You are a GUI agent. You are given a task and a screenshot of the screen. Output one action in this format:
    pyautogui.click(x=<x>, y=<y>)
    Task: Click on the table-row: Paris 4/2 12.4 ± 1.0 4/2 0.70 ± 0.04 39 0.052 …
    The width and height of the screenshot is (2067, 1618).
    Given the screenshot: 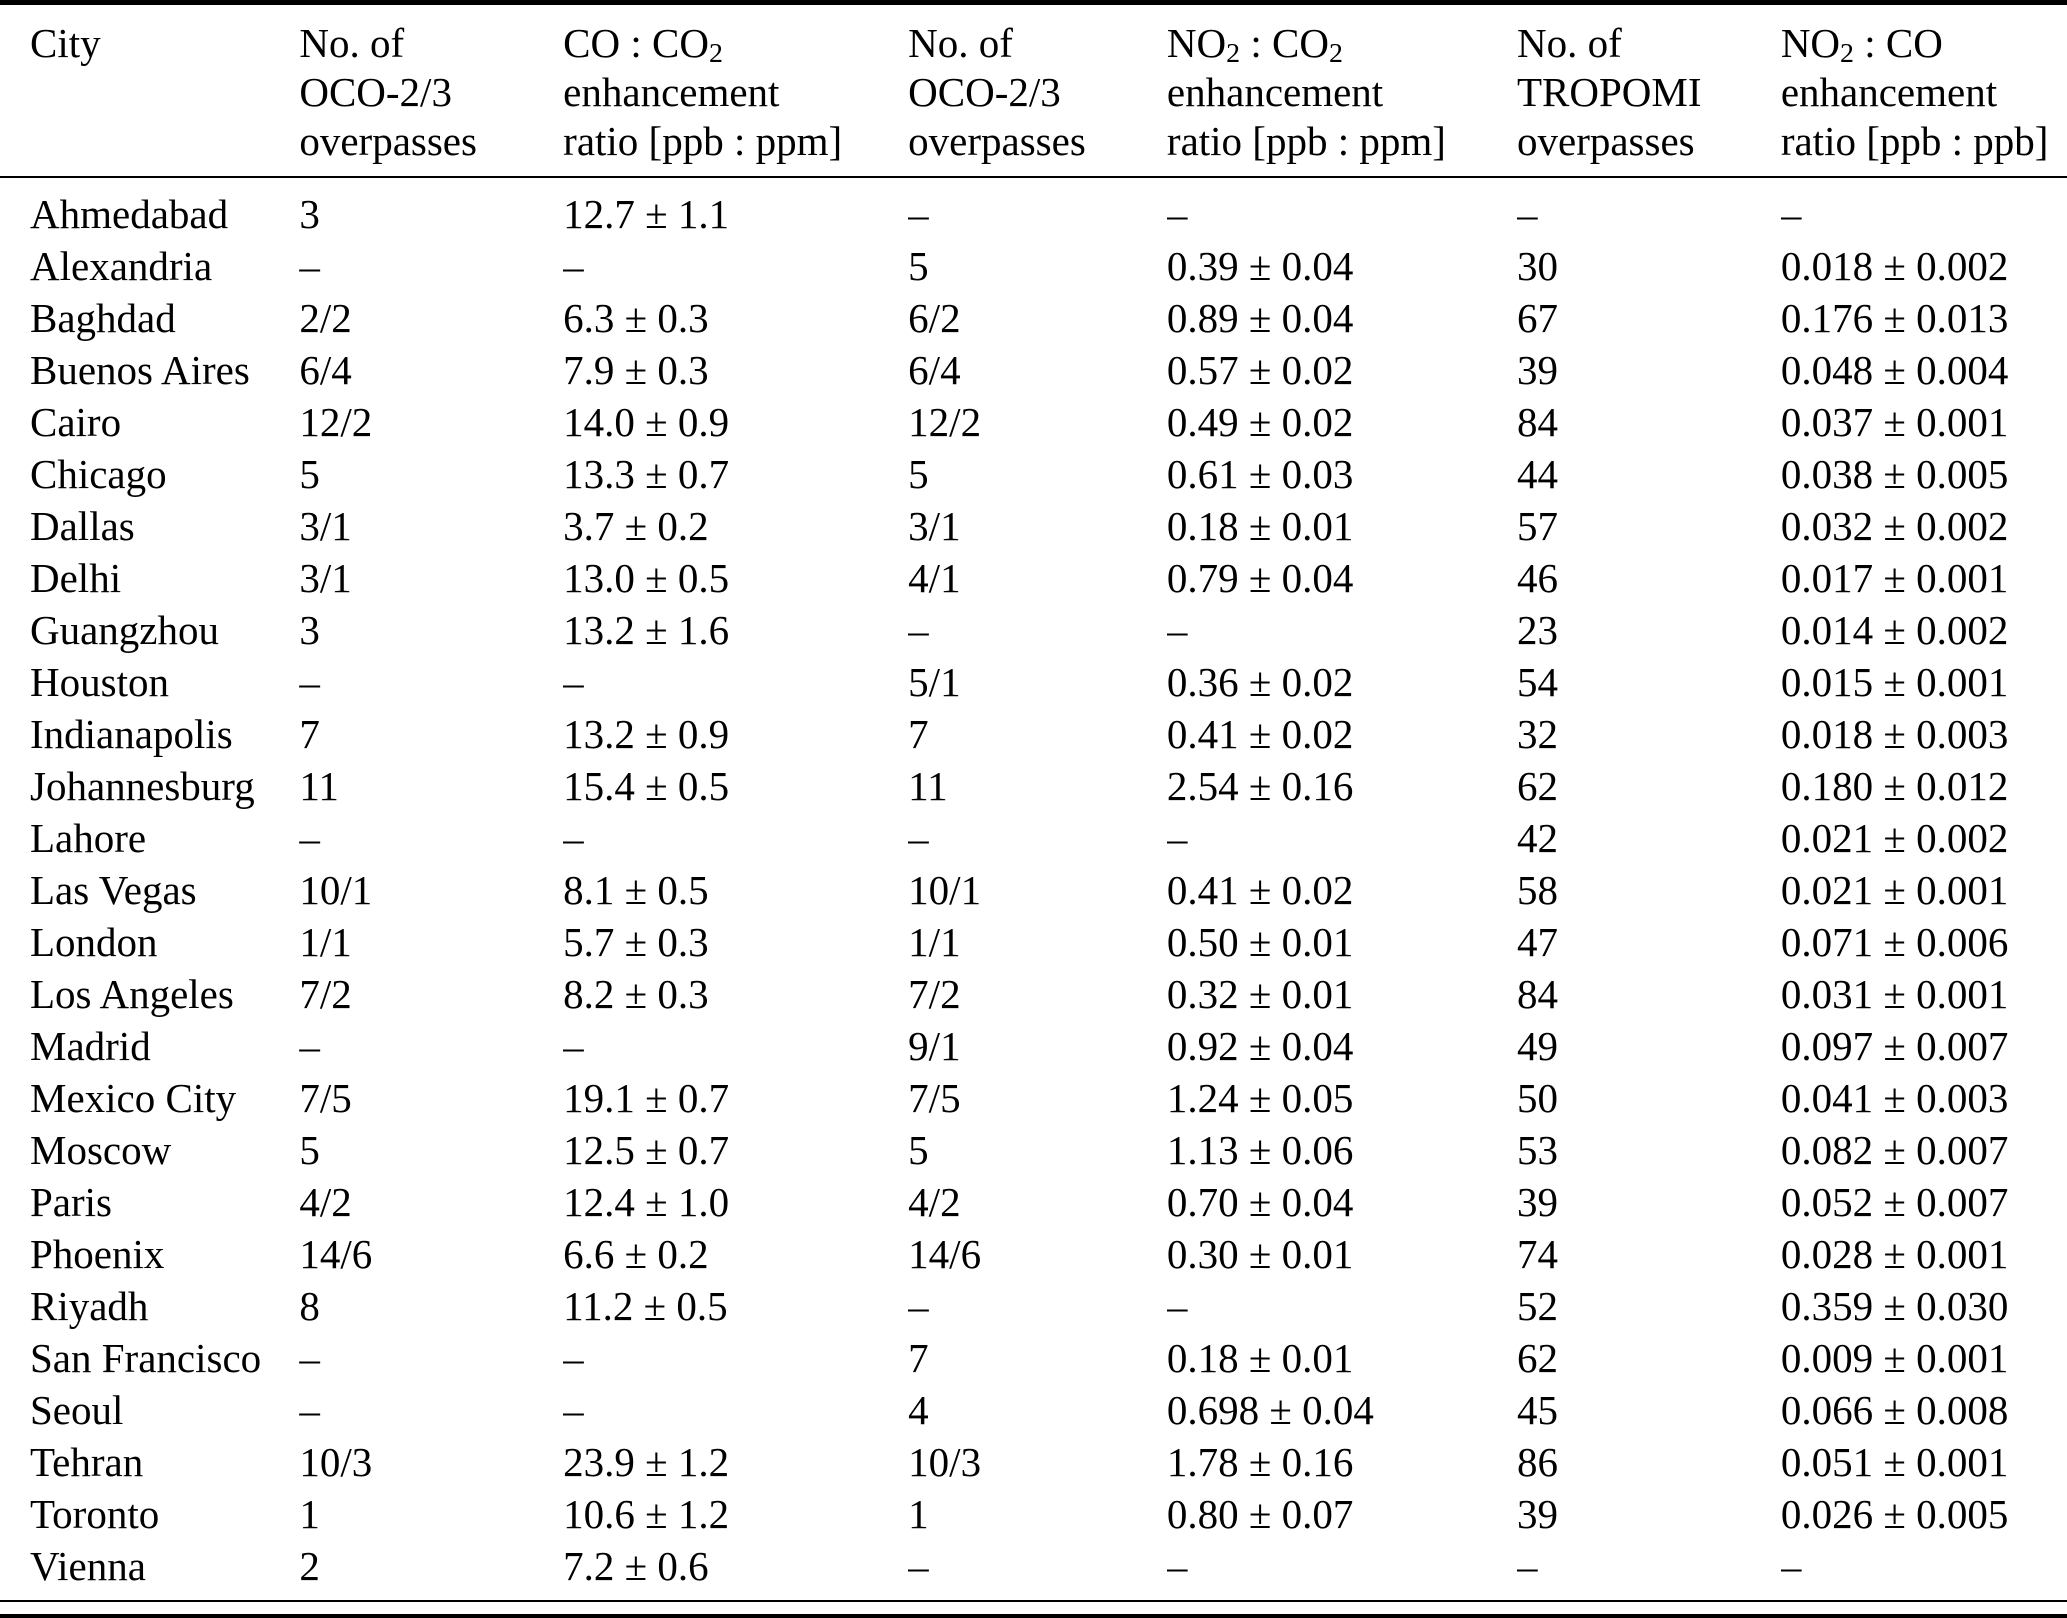 What is the action you would take?
    pyautogui.click(x=1033, y=1202)
    